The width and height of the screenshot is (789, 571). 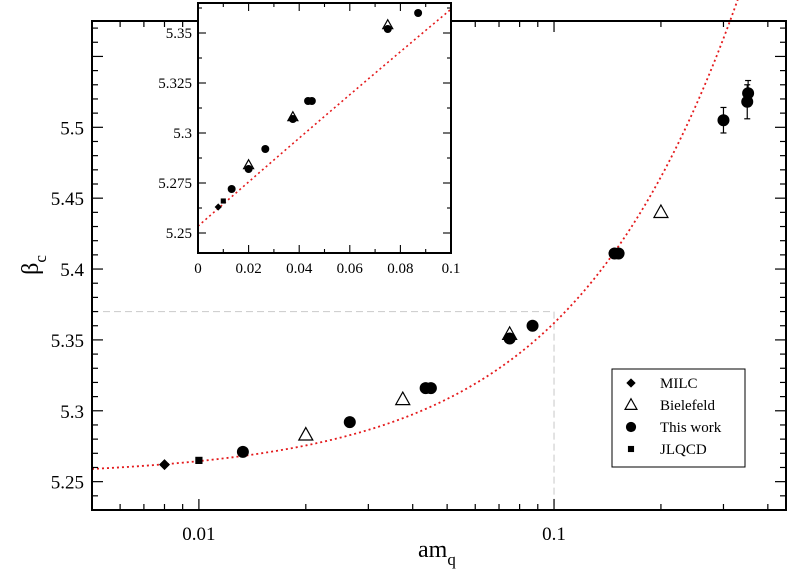 I want to click on inset-y-tick-label: 5.325, so click(x=175, y=84).